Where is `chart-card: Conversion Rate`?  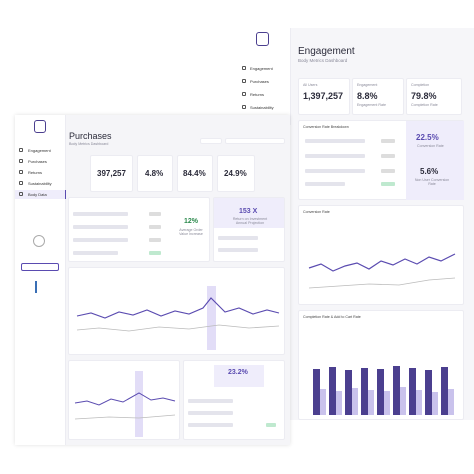
chart-card: Conversion Rate is located at coordinates (381, 255).